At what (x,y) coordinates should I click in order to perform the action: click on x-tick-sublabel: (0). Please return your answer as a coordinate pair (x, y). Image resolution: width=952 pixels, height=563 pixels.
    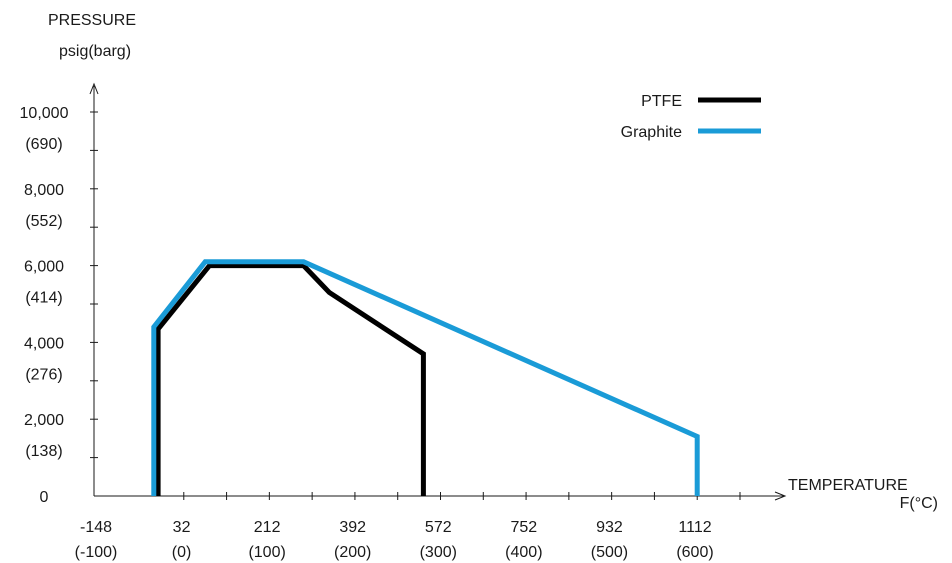
    Looking at the image, I should click on (182, 552).